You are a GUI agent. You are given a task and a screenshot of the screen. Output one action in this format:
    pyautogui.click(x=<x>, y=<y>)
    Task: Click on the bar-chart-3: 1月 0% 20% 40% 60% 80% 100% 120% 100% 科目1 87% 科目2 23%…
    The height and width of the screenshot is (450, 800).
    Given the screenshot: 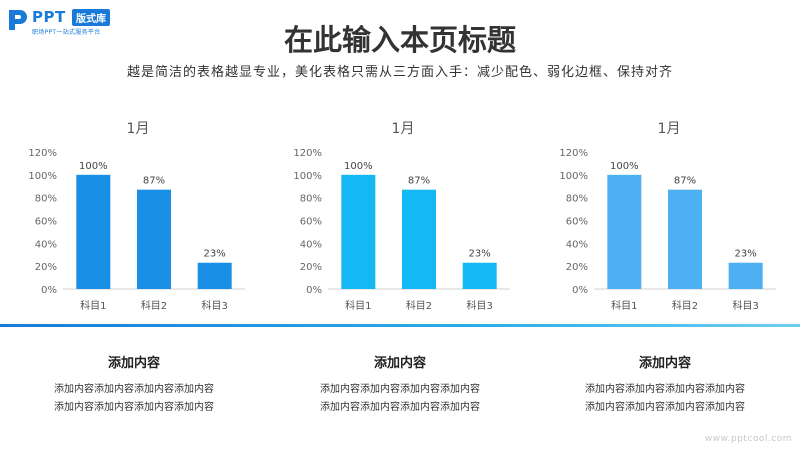 What is the action you would take?
    pyautogui.click(x=676, y=217)
    